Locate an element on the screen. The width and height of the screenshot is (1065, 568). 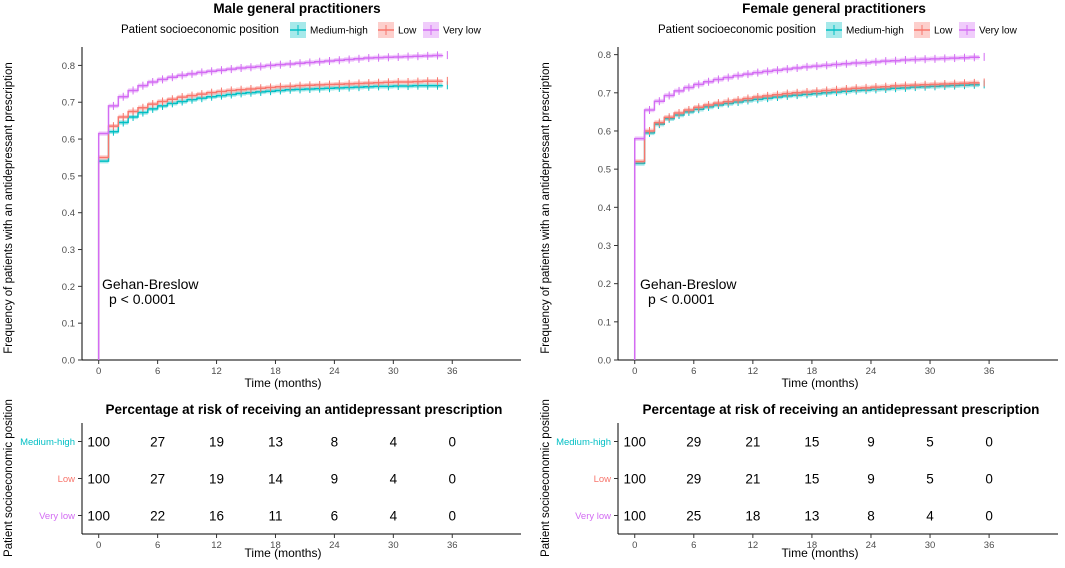
female-table-x-tick-label: 30 is located at coordinates (930, 545).